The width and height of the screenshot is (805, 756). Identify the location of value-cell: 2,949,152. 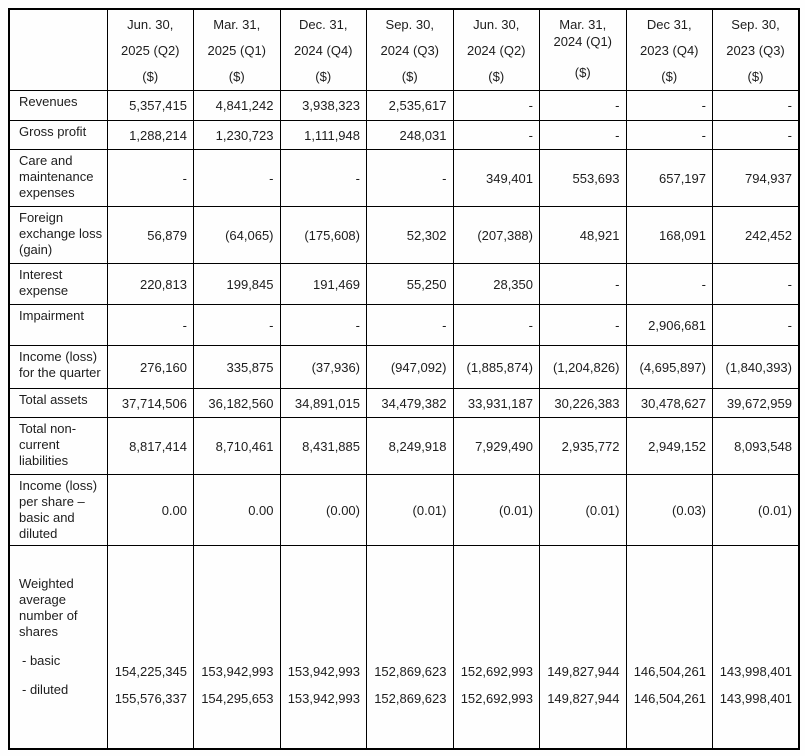
(669, 446).